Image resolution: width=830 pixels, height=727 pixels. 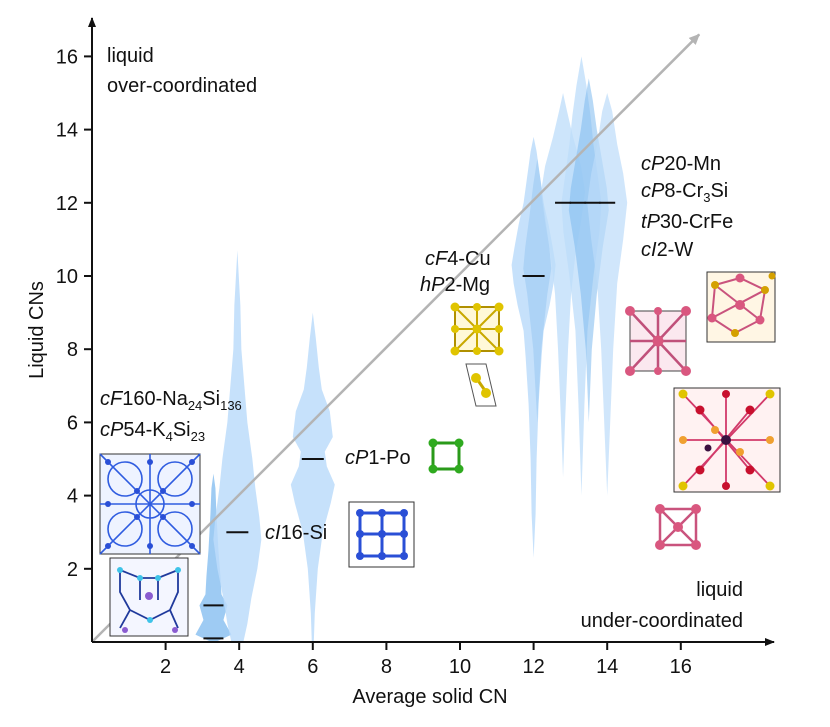 I want to click on hP2-Mg-structure, so click(x=481, y=385).